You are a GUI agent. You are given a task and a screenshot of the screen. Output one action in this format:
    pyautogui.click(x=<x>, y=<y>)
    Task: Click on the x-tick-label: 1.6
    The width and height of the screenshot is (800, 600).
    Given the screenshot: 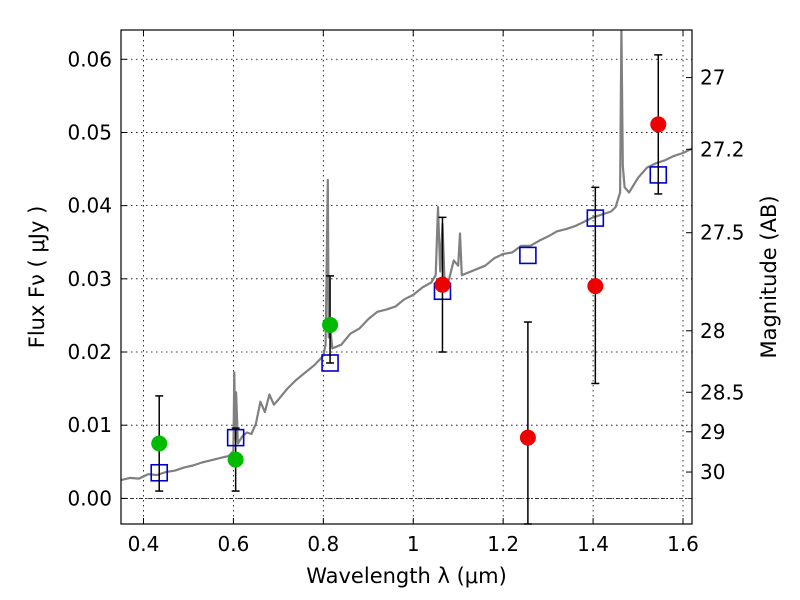 What is the action you would take?
    pyautogui.click(x=683, y=544)
    